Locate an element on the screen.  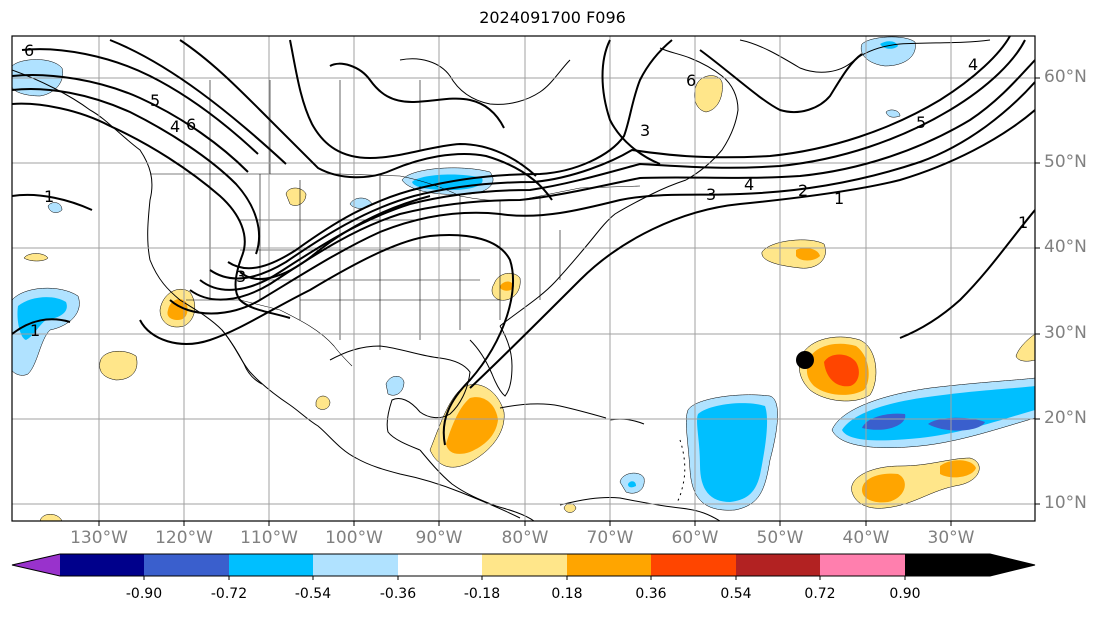
shade-blue-small-ne is located at coordinates (893, 113).